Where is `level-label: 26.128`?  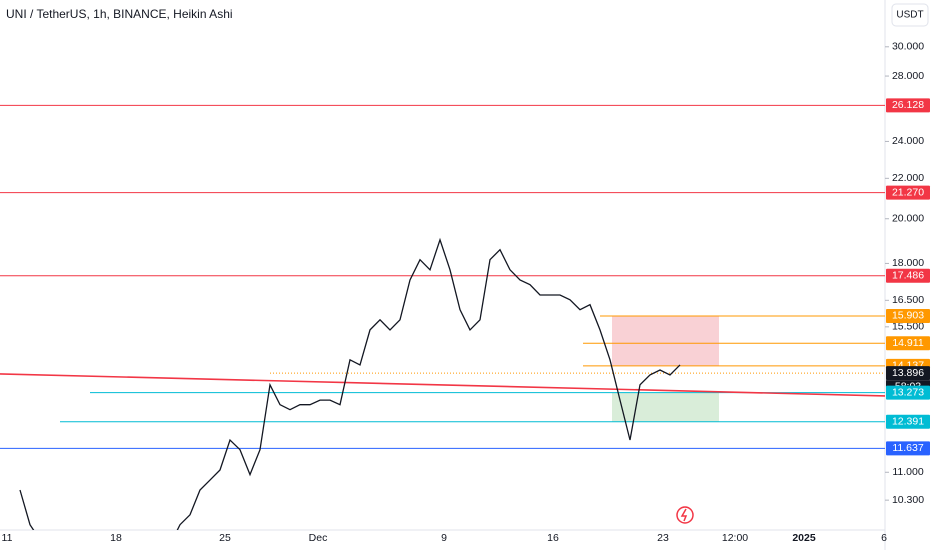
level-label: 26.128 is located at coordinates (908, 105).